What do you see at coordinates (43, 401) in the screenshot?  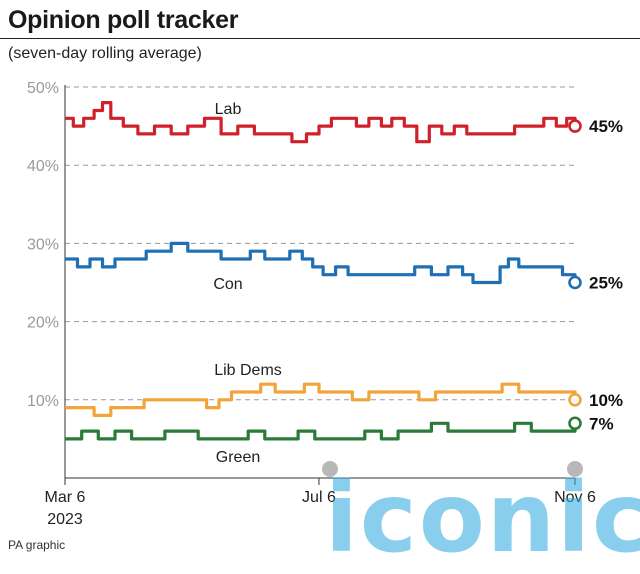 I see `y-tick-label: 10%` at bounding box center [43, 401].